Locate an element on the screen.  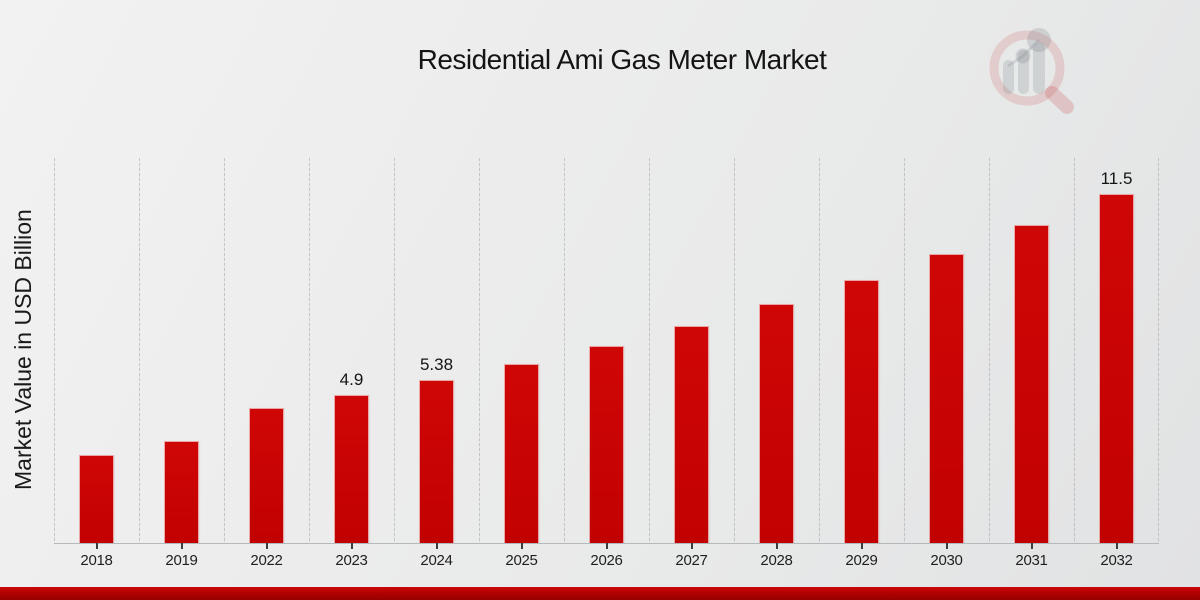
x-axis-label: 2018 is located at coordinates (96, 560).